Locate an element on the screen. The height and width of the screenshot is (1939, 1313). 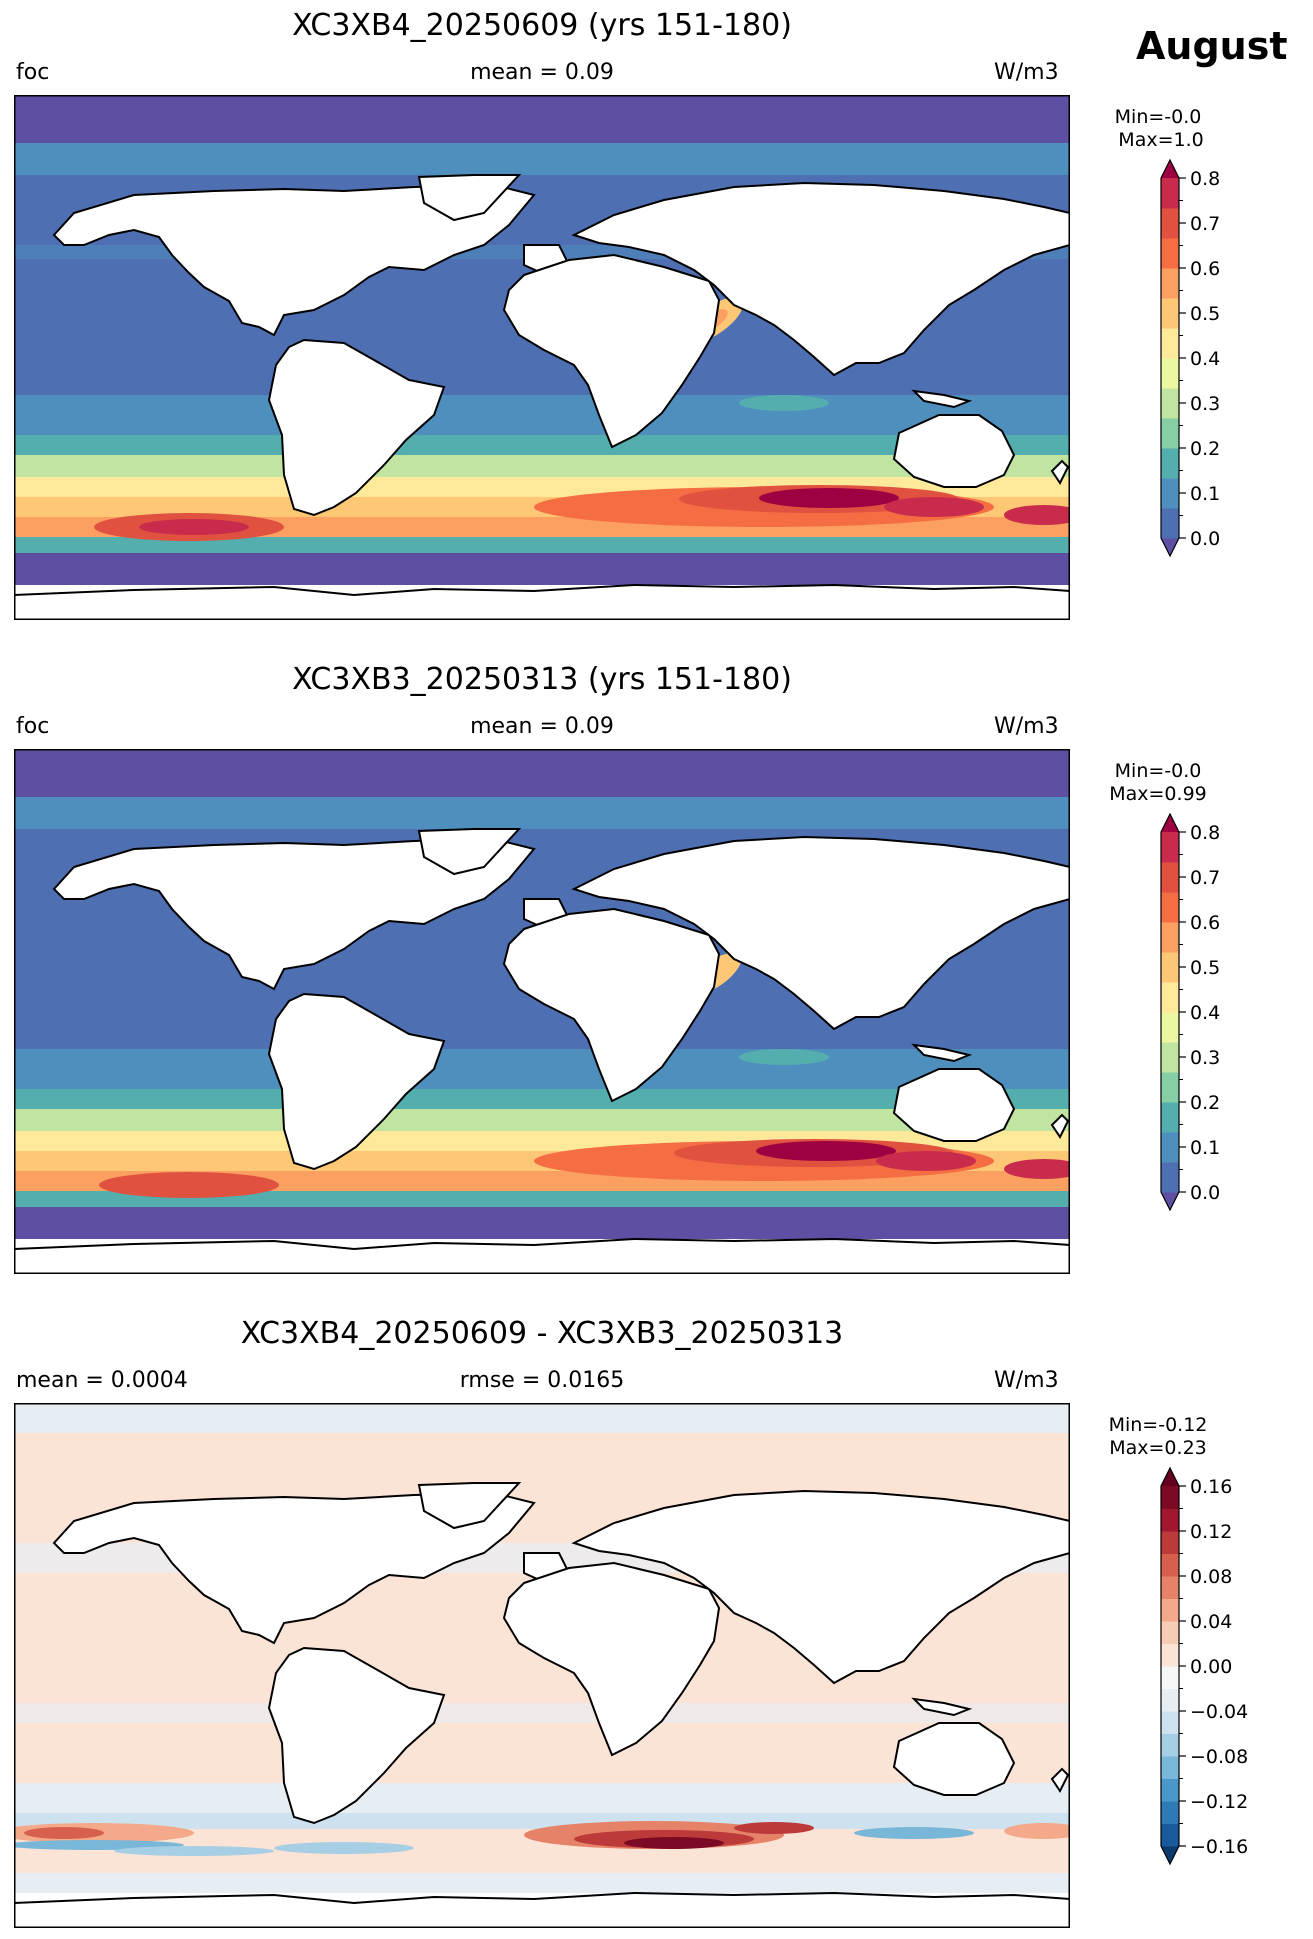
month-label: August is located at coordinates (1212, 46).